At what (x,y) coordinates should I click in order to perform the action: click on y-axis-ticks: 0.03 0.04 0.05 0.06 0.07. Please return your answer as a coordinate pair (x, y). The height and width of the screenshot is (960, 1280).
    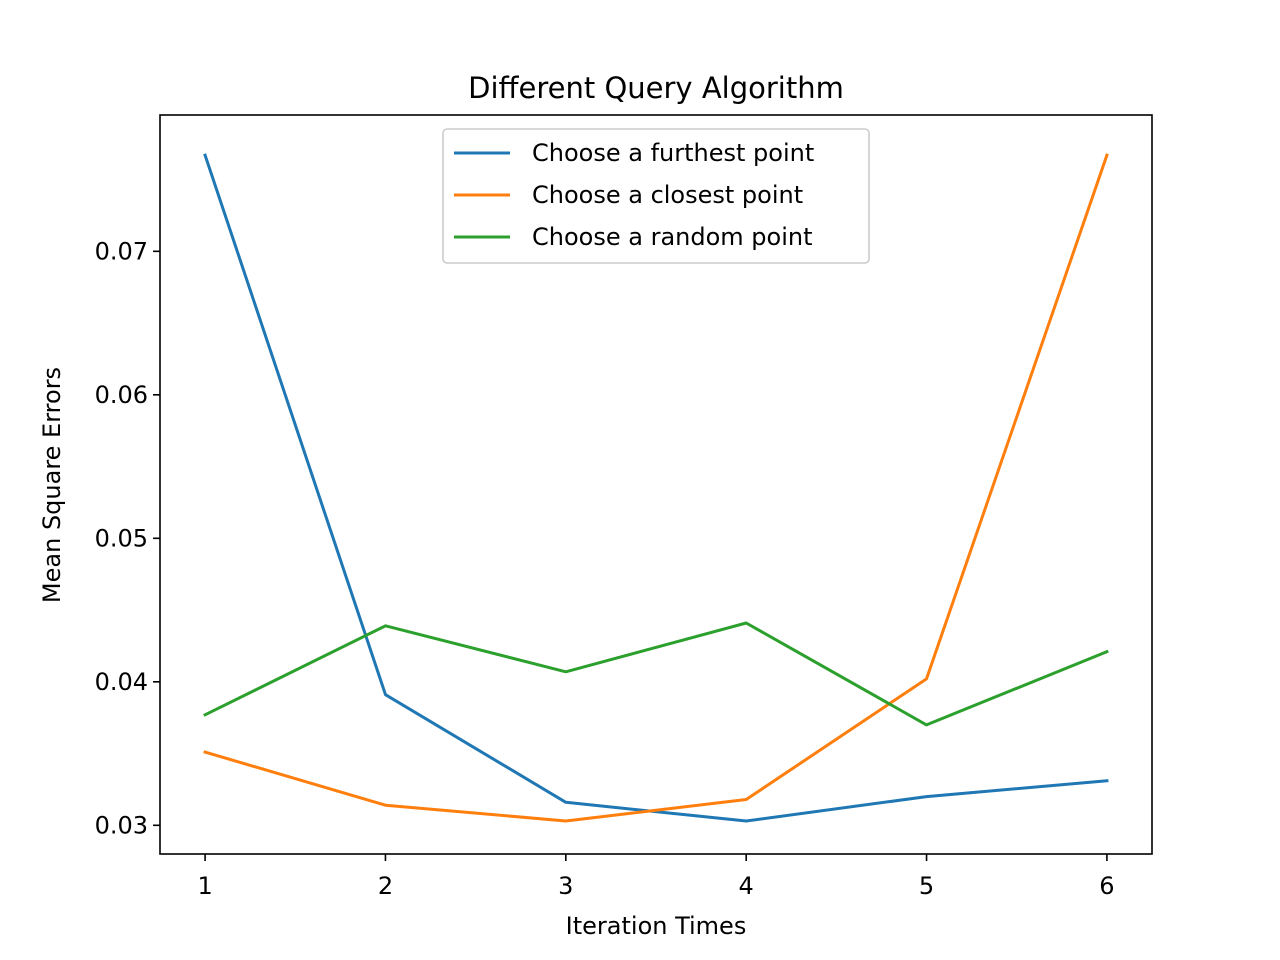
    Looking at the image, I should click on (127, 538).